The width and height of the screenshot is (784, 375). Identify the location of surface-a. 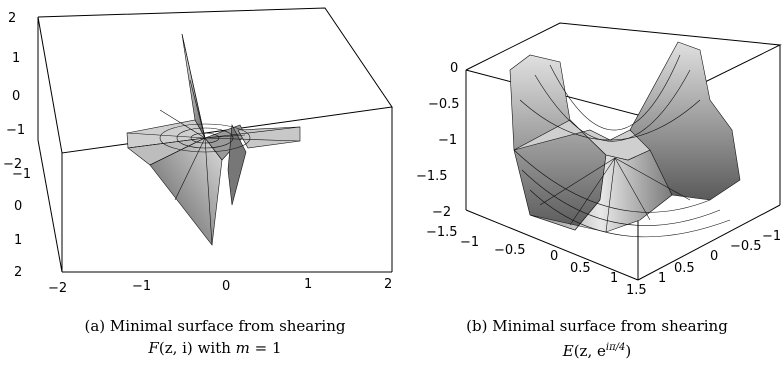
(213, 139).